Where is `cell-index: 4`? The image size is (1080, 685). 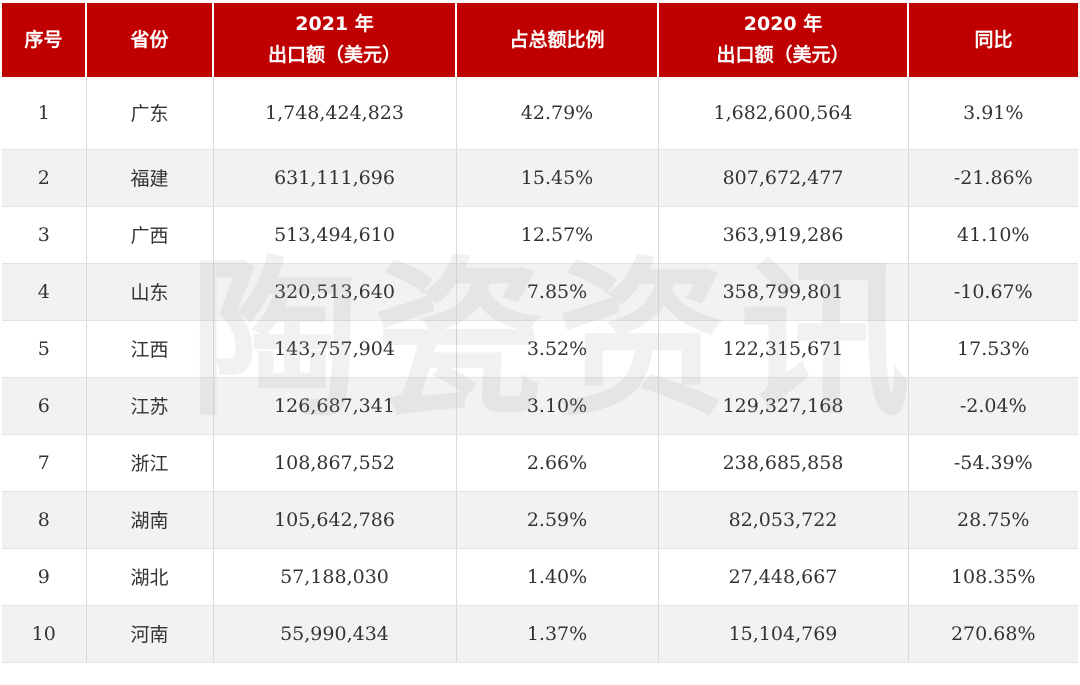 cell-index: 4 is located at coordinates (44, 292).